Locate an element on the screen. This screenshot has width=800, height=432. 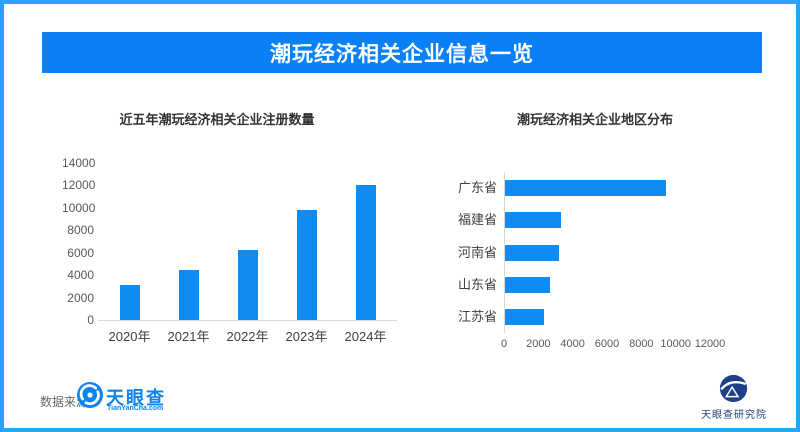
tianyancha-logo-subtext: TianYanCha.com is located at coordinates (135, 408).